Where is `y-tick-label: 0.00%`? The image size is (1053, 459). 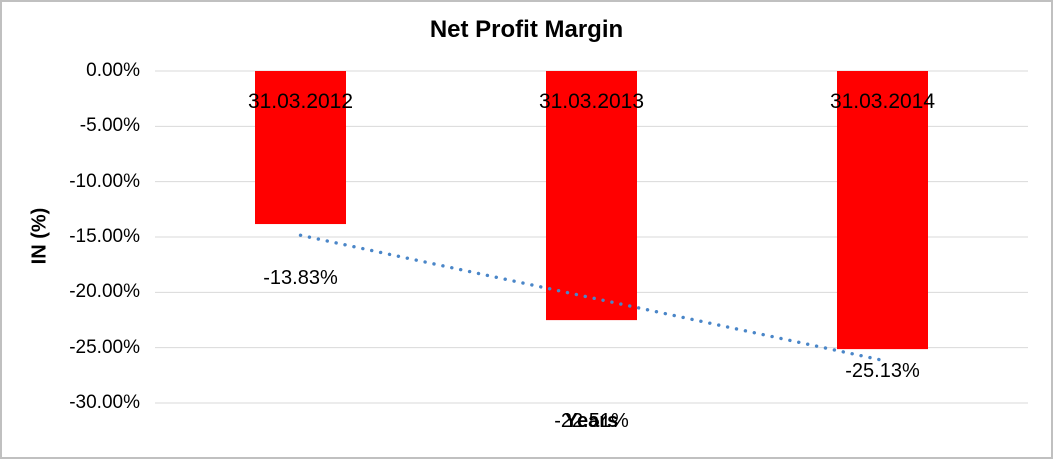
y-tick-label: 0.00% is located at coordinates (113, 70).